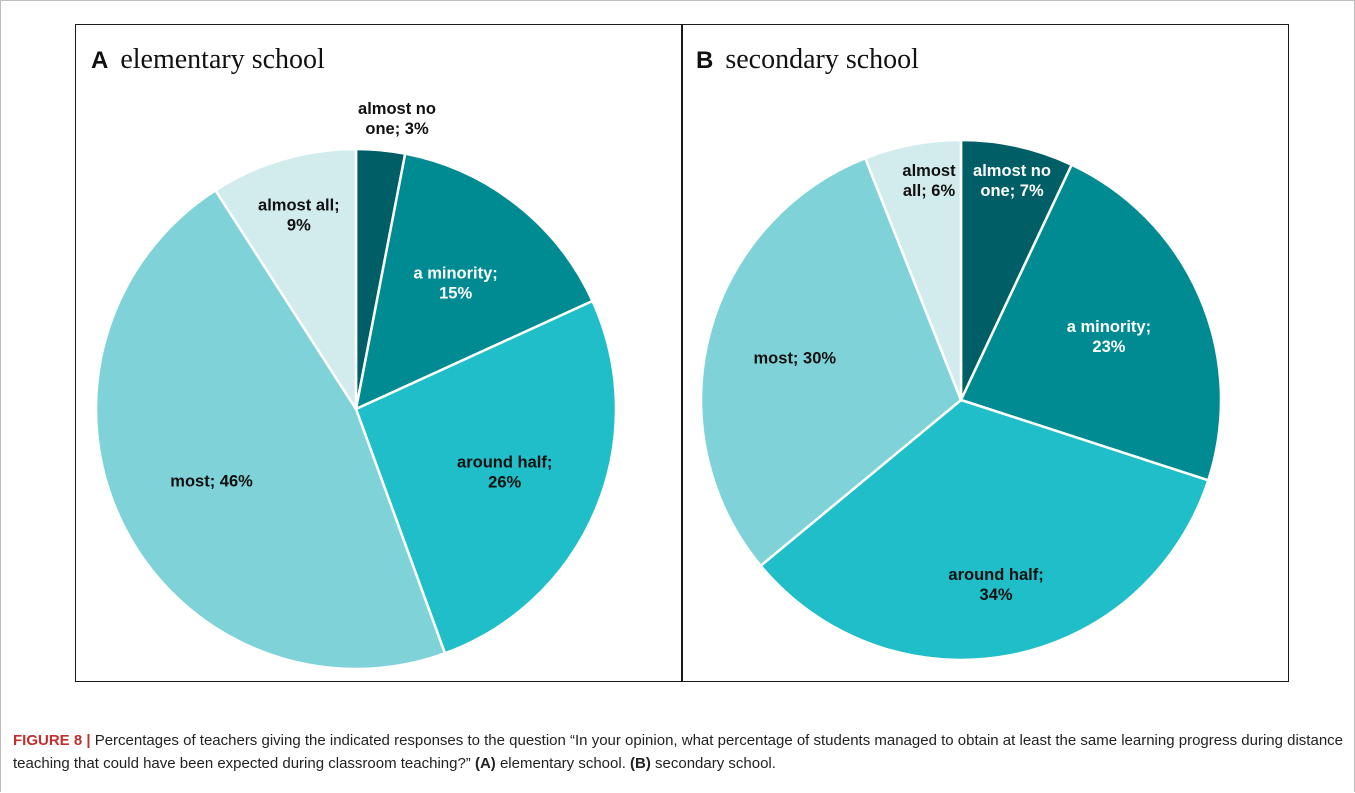 The image size is (1355, 793). I want to click on caption-label: FIGURE 8 |, so click(52, 740).